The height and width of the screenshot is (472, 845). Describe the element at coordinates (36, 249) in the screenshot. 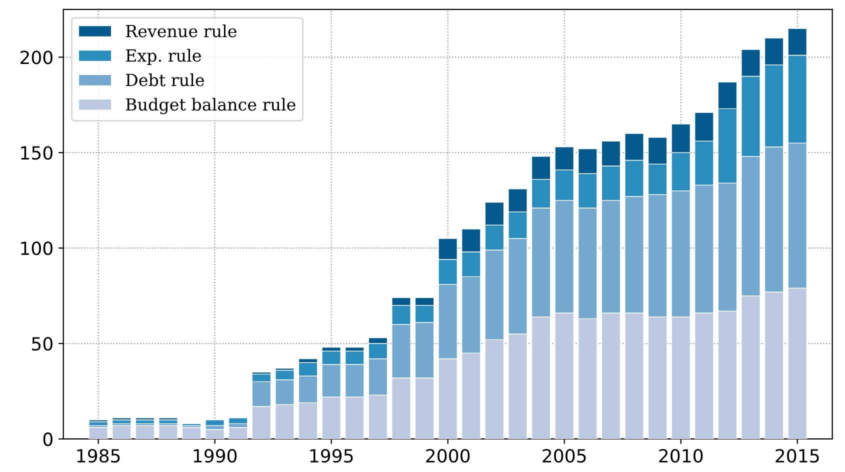

I see `y-tick-label: 100` at that location.